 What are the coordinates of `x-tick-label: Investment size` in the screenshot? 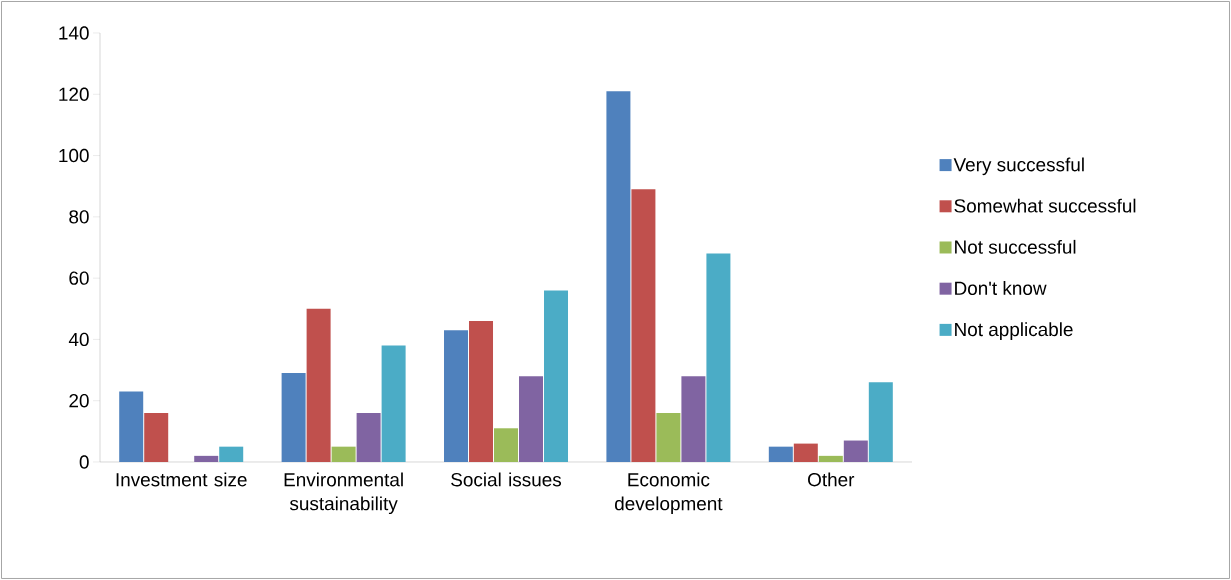 It's located at (181, 479).